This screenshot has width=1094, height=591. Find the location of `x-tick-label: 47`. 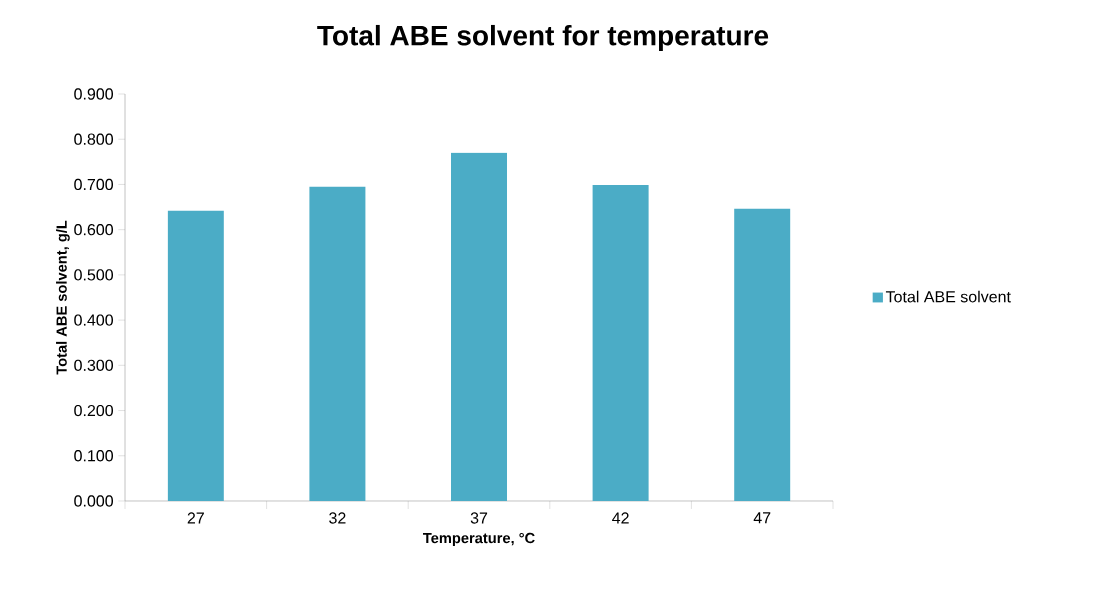

x-tick-label: 47 is located at coordinates (762, 518).